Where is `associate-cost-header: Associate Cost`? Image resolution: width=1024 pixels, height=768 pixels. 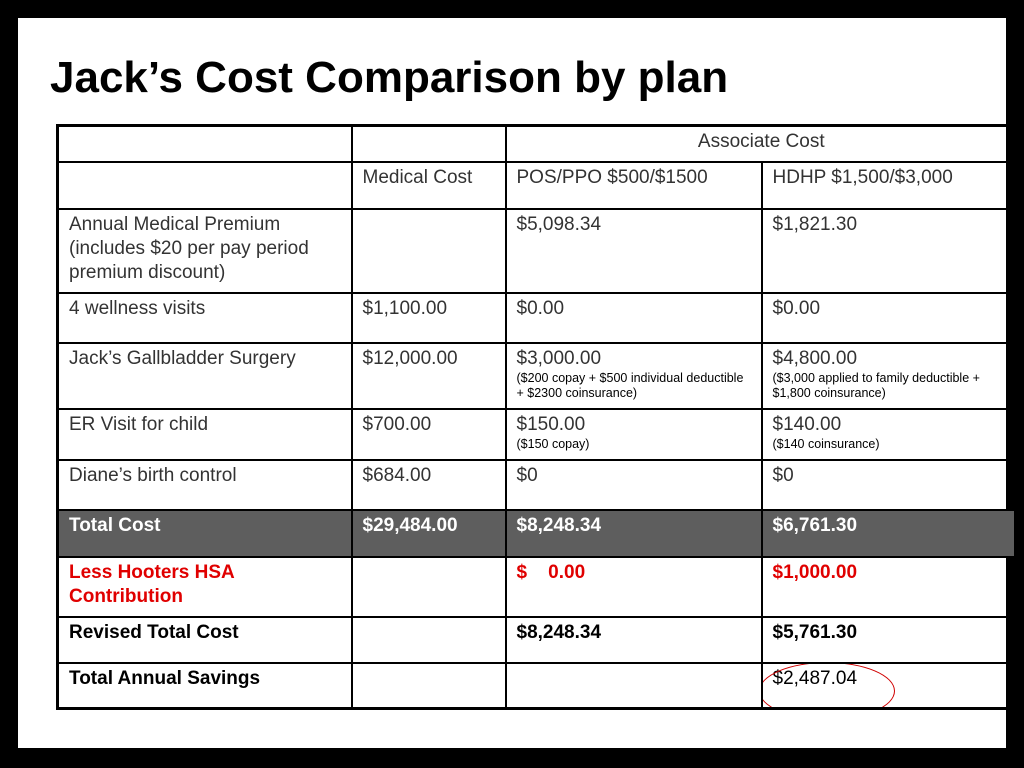
associate-cost-header: Associate Cost is located at coordinates (760, 143).